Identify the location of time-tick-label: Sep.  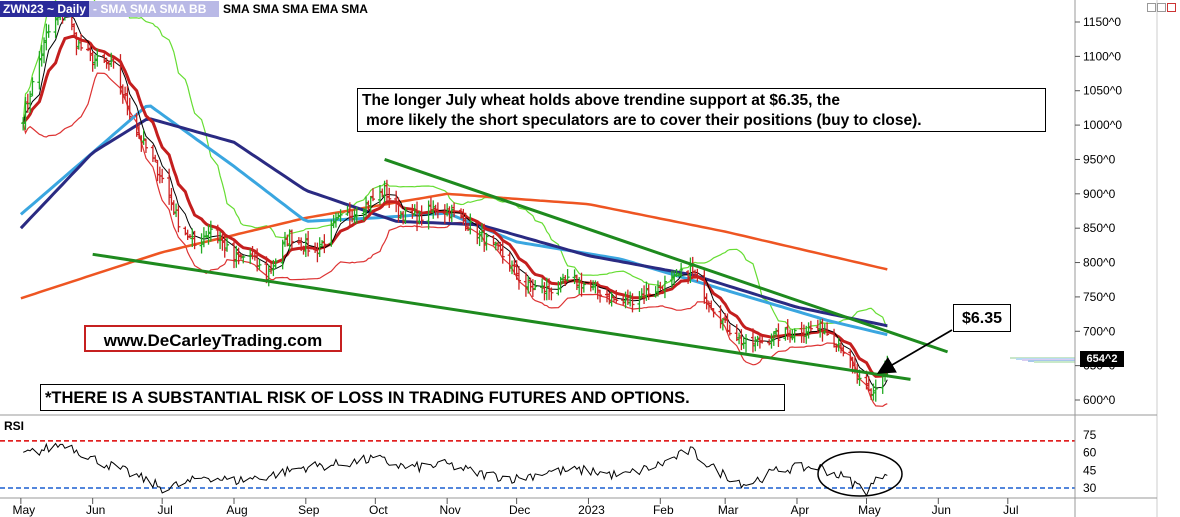
(309, 510).